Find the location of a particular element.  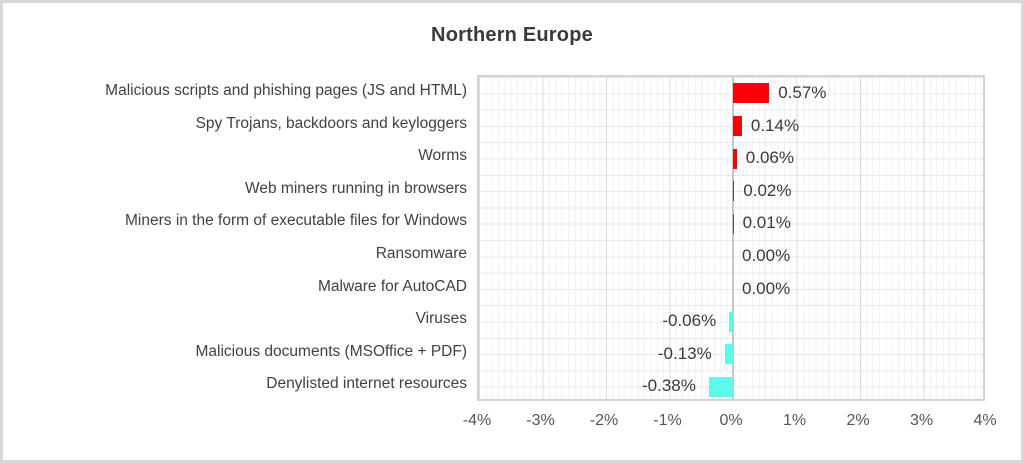

x-axis-tick-label: 3% is located at coordinates (921, 420).